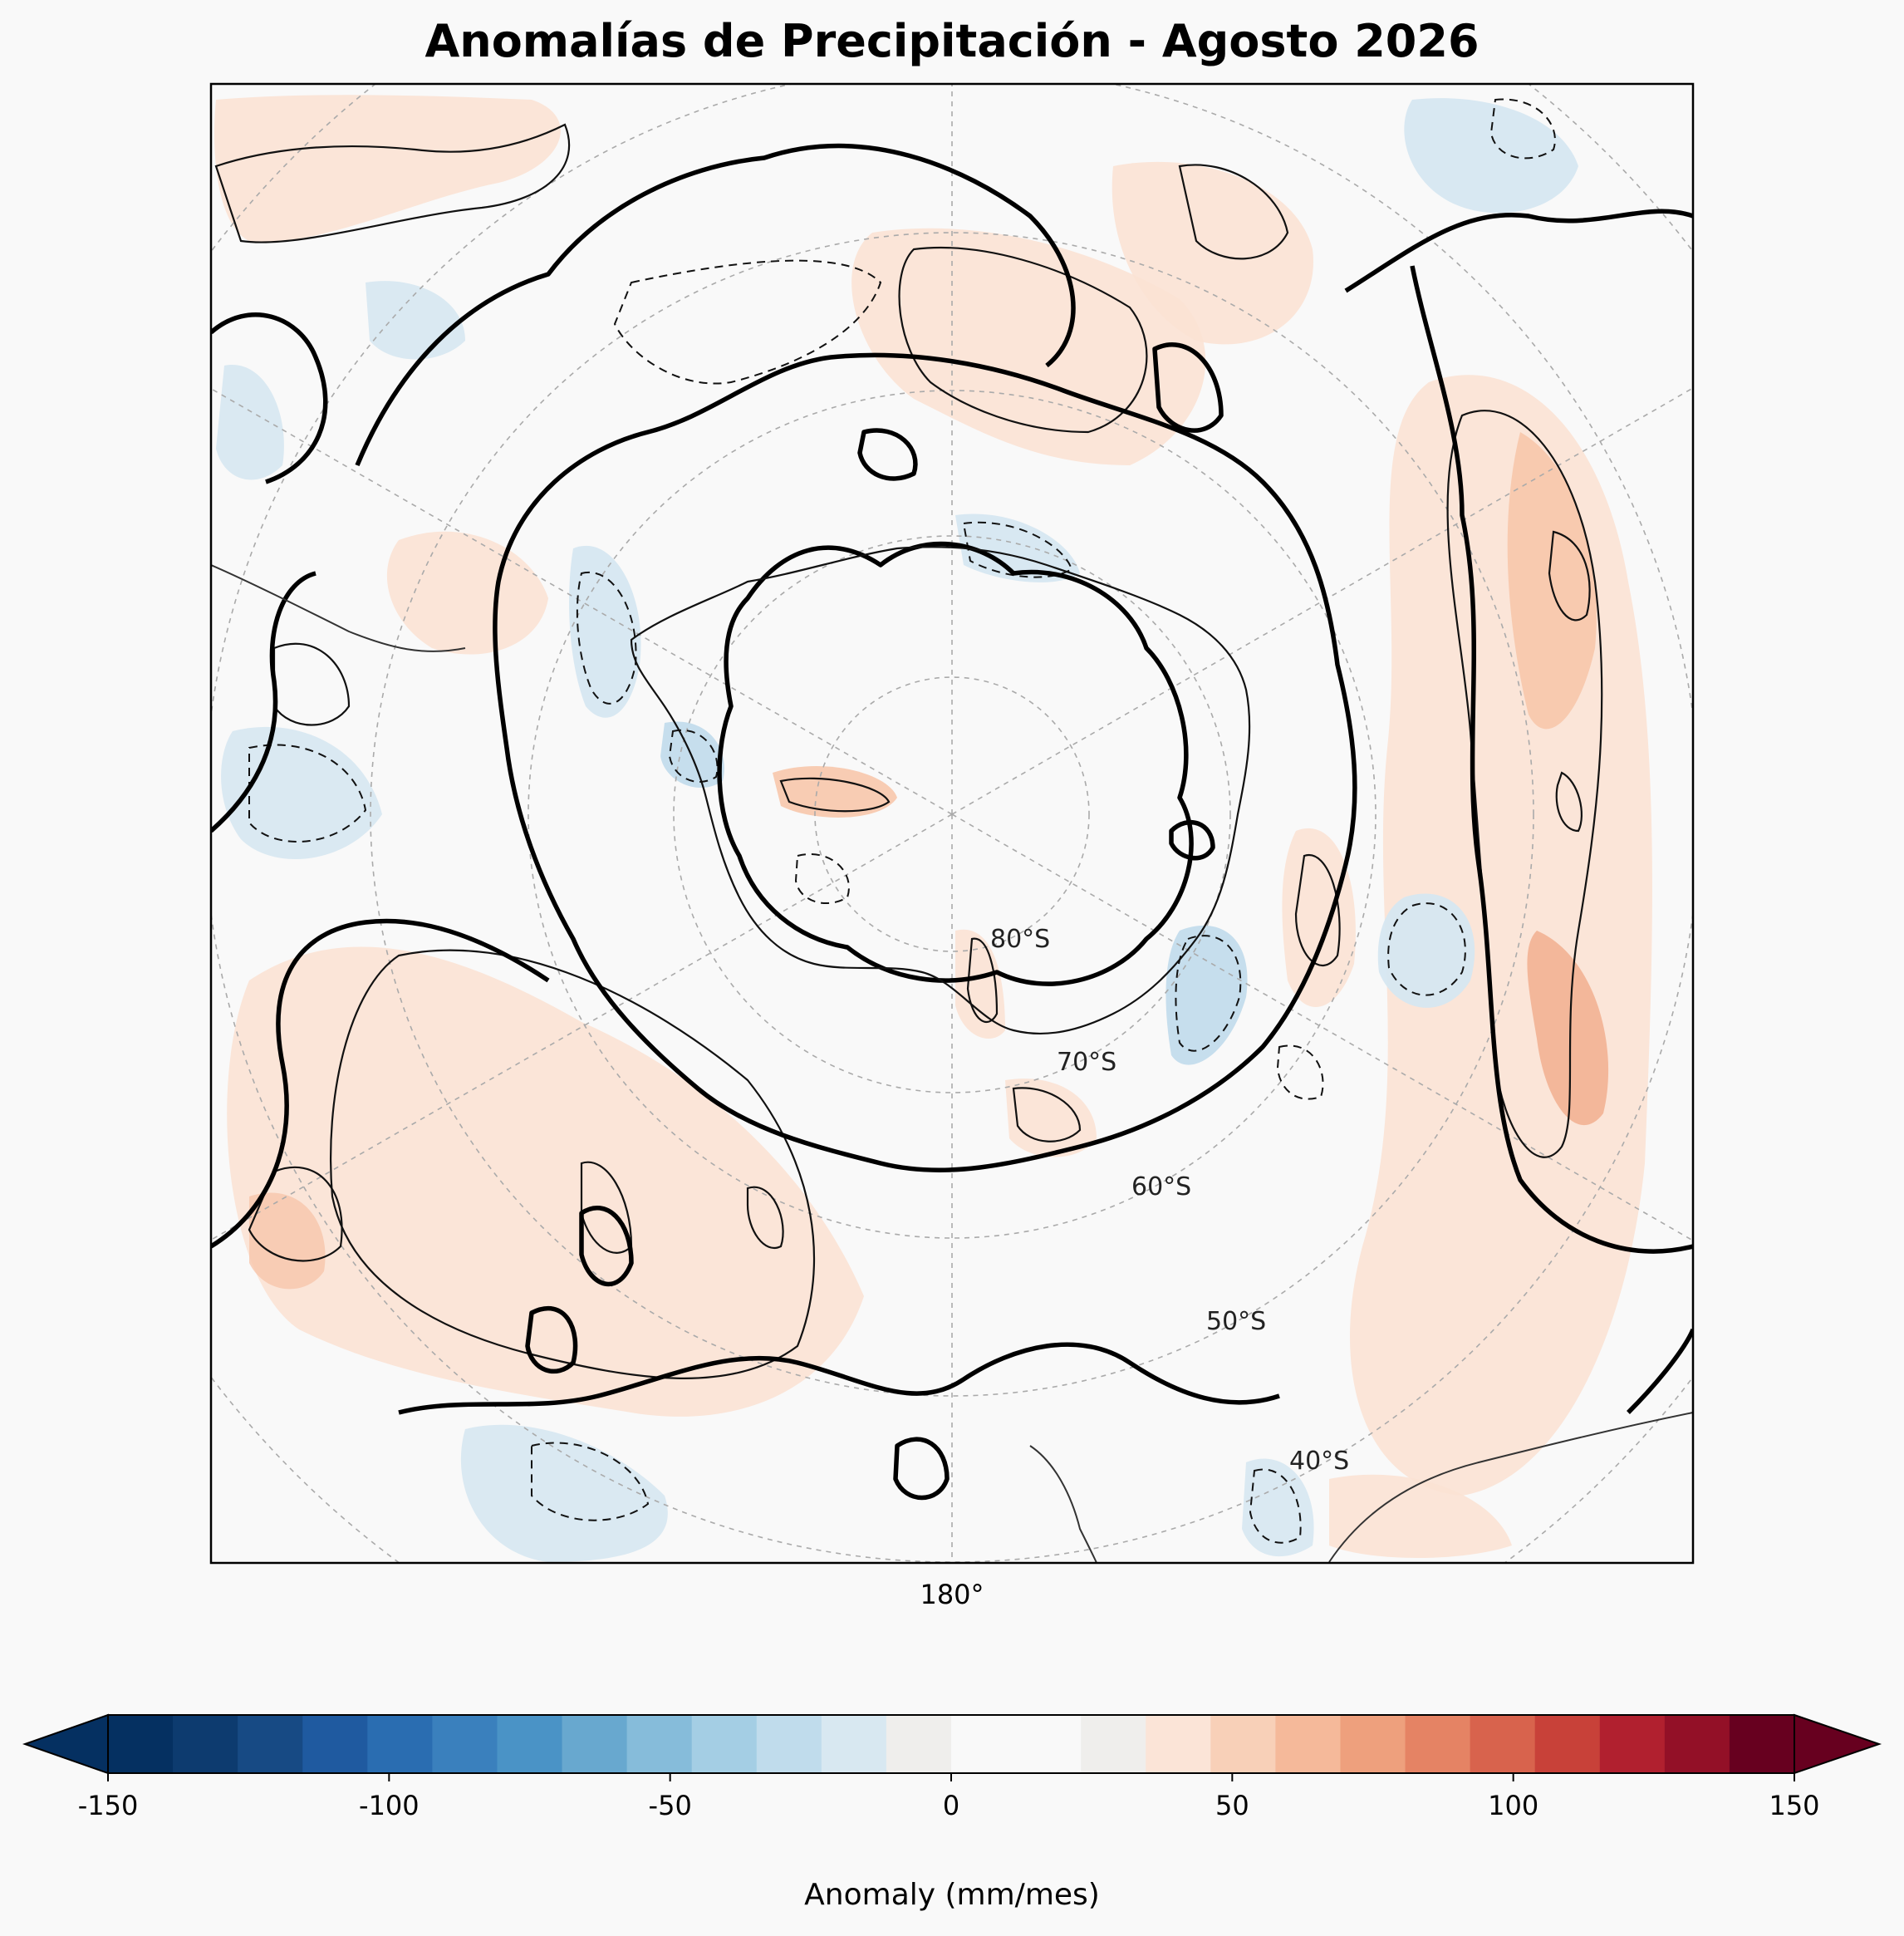 The height and width of the screenshot is (1936, 1904). Describe the element at coordinates (670, 1806) in the screenshot. I see `colorbar-tick-label: -50` at that location.